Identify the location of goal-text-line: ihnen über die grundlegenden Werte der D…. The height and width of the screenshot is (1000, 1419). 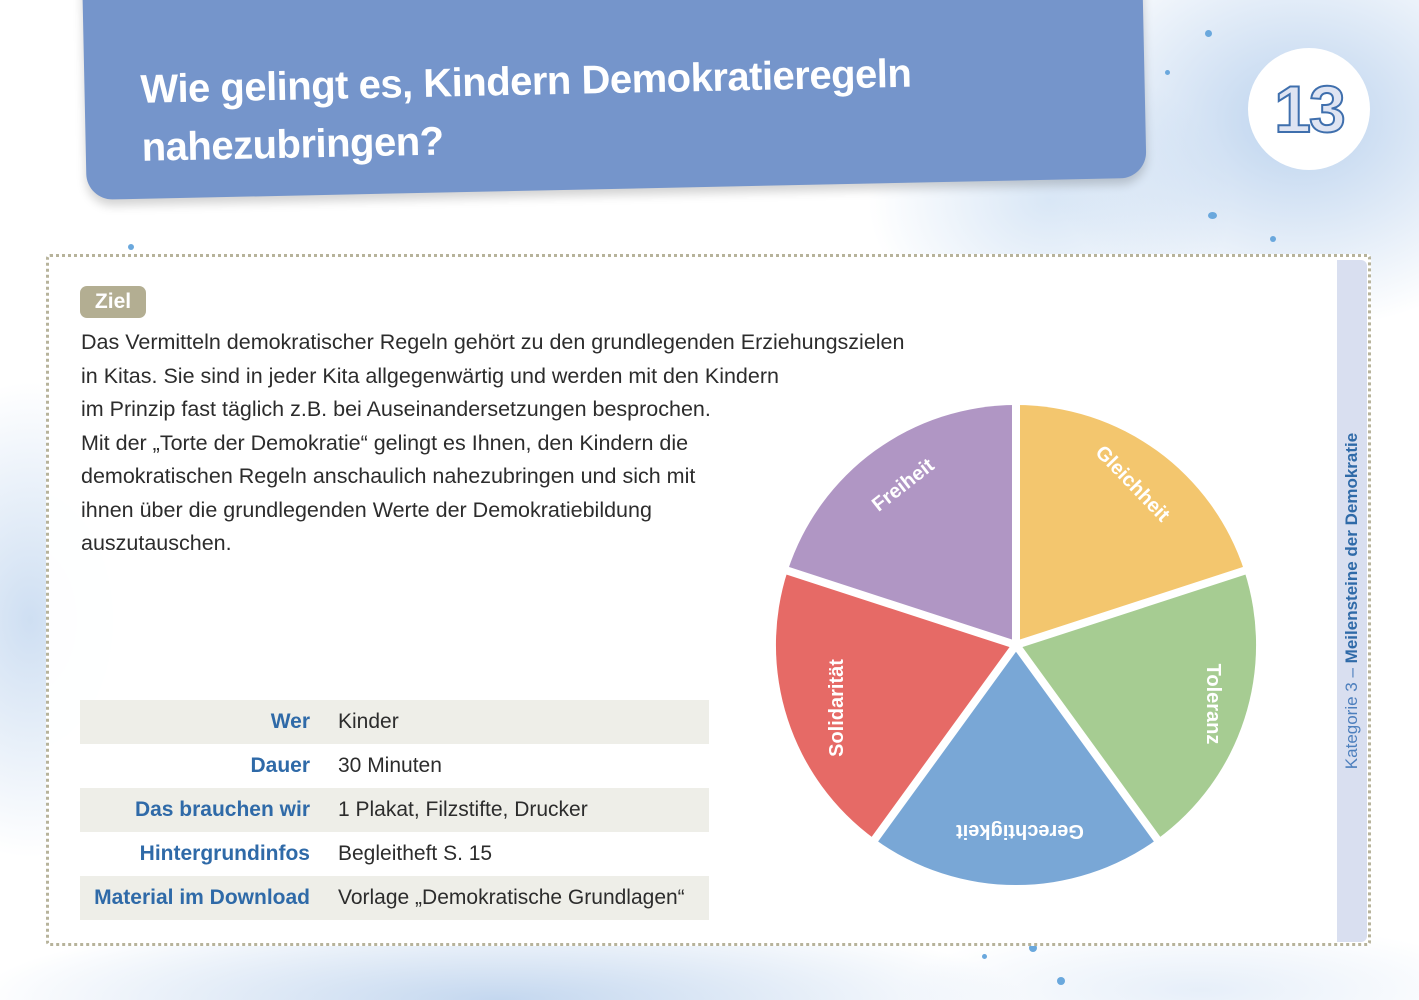
(366, 509).